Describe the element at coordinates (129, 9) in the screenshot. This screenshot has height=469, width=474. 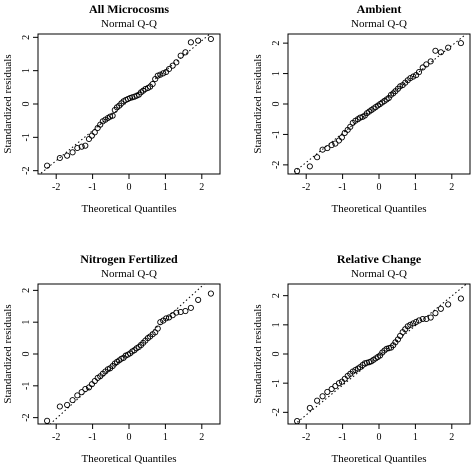
I see `panel-title: All Microcosms` at that location.